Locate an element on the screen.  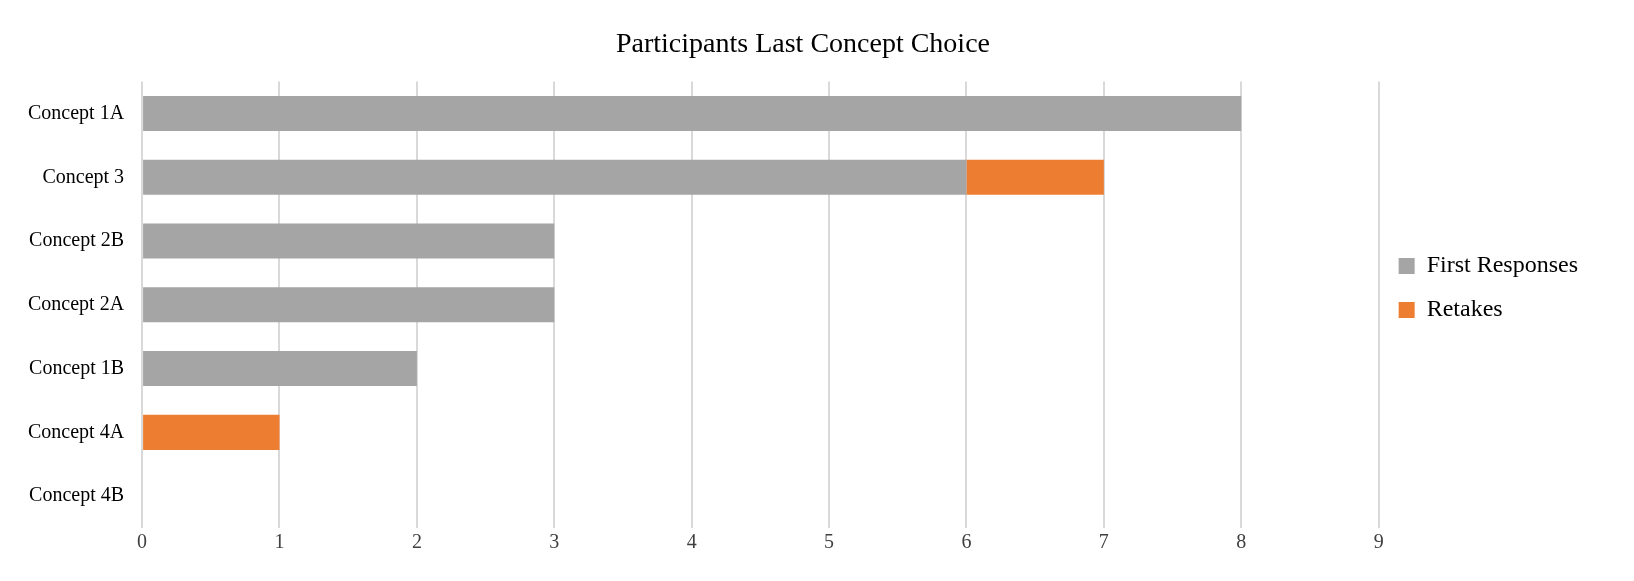
y-tick-label: Concept 2B is located at coordinates (77, 240).